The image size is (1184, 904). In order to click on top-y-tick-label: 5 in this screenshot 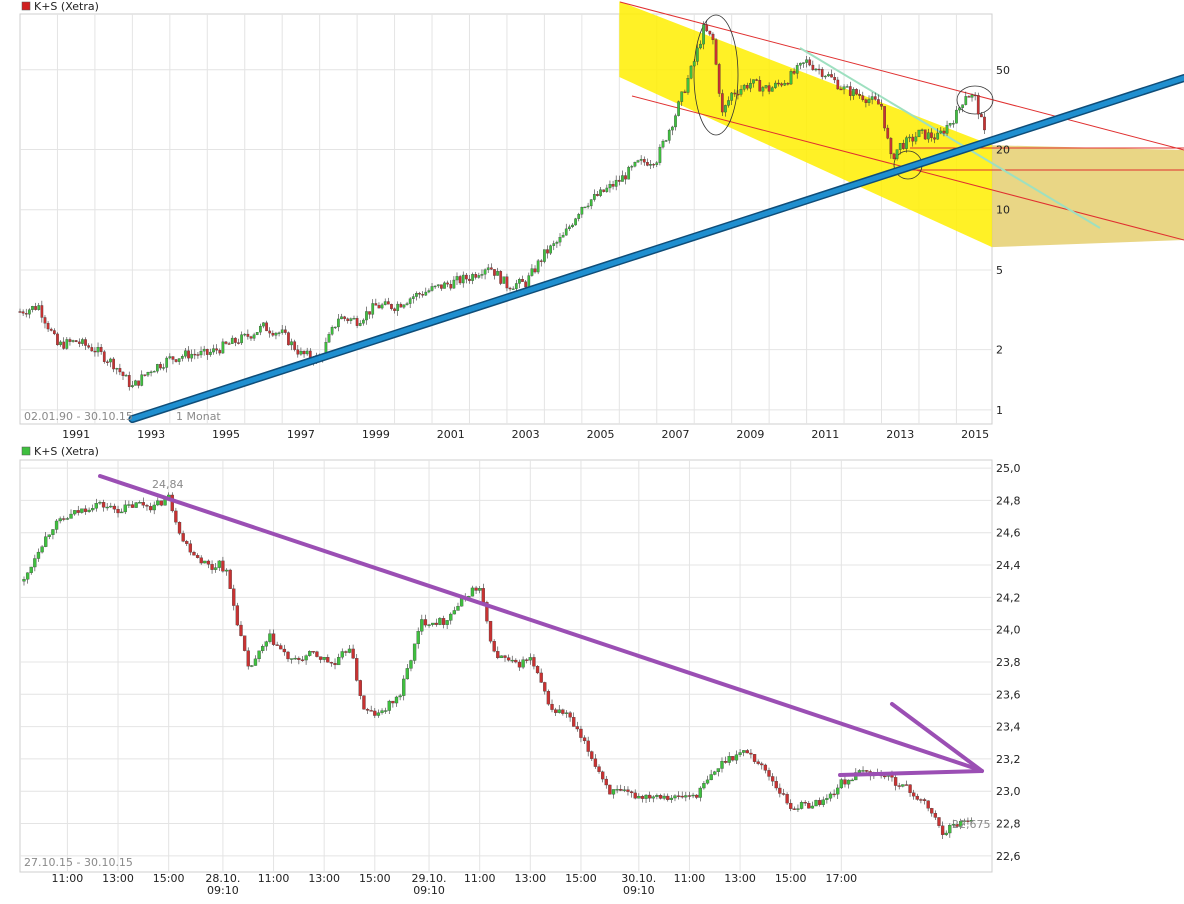, I will do `click(999, 270)`.